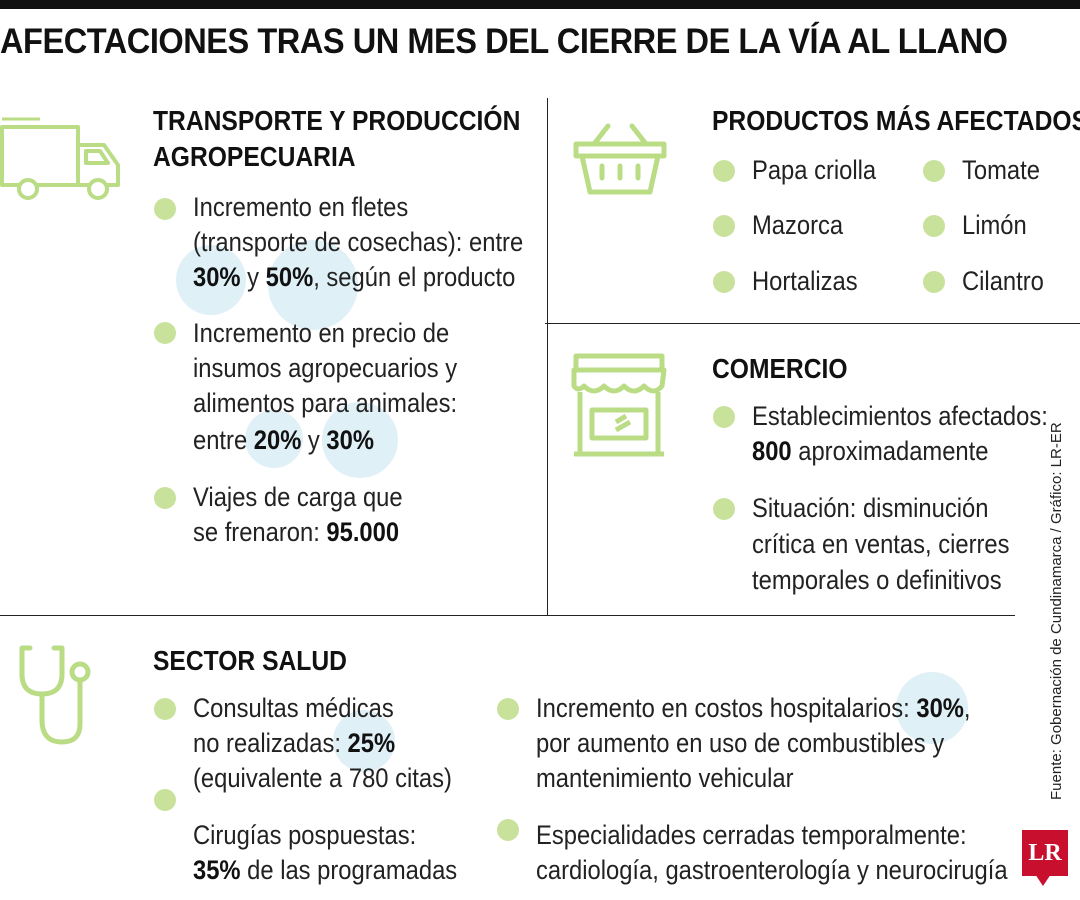  Describe the element at coordinates (814, 170) in the screenshot. I see `producto-item: Papa criolla` at that location.